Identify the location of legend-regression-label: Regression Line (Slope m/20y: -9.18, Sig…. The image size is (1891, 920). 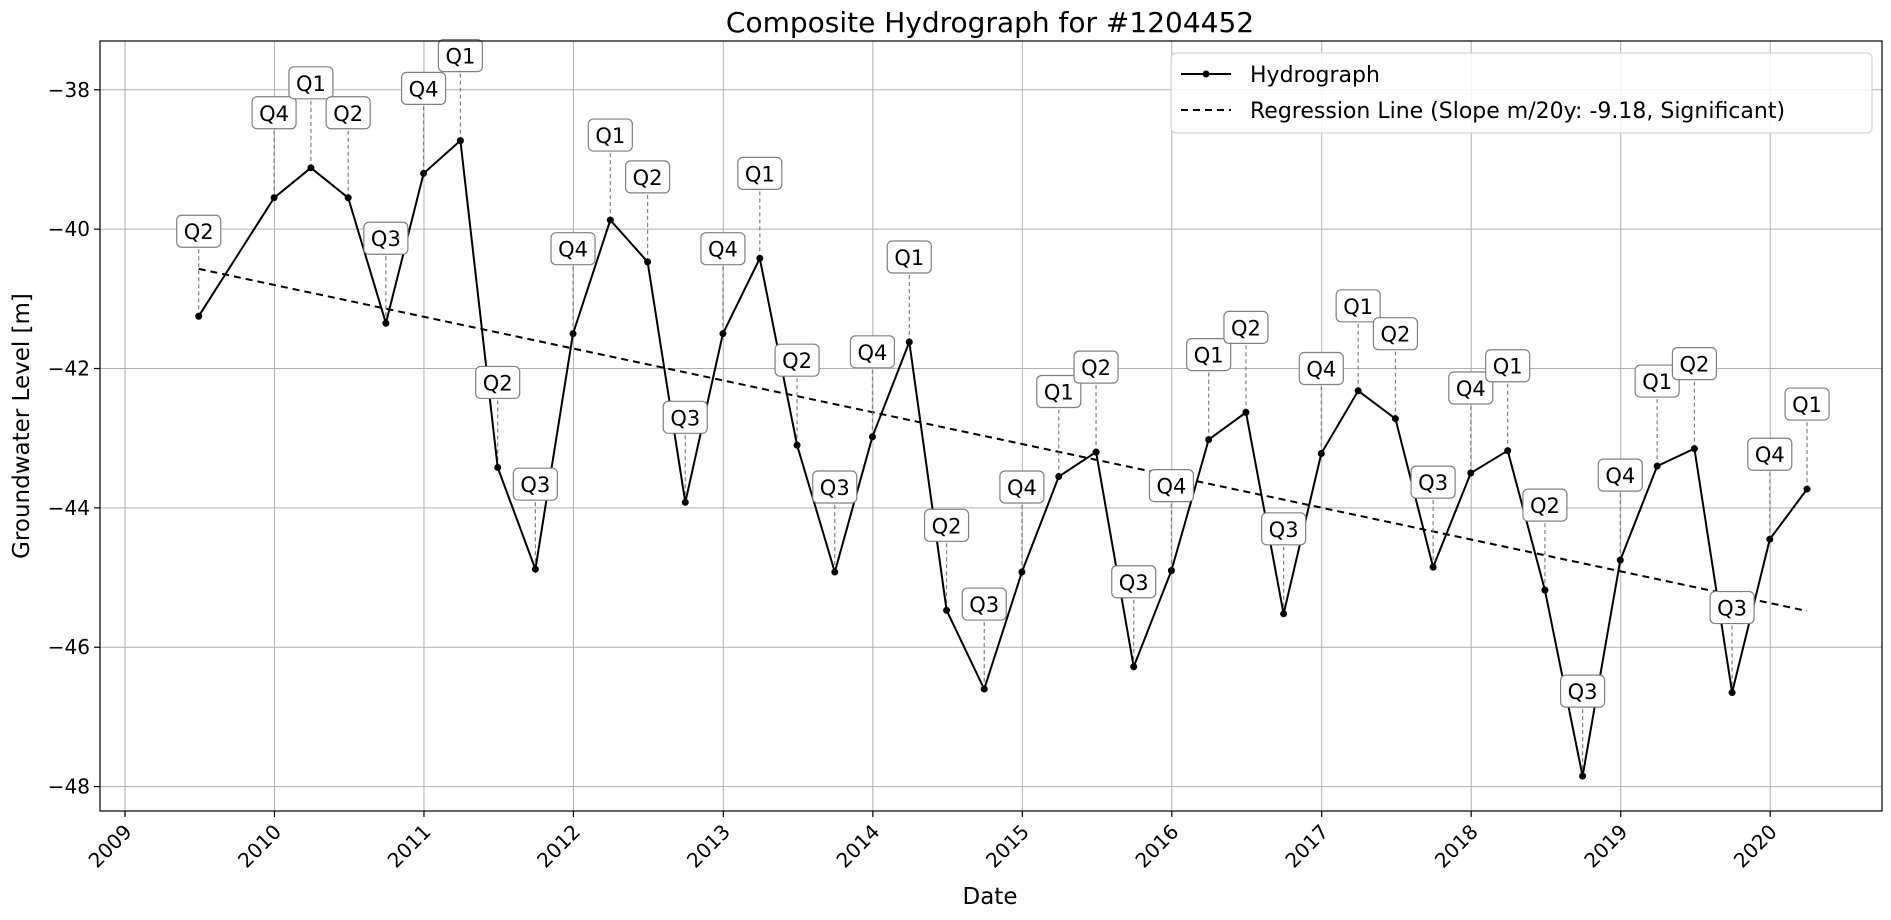
(1517, 111).